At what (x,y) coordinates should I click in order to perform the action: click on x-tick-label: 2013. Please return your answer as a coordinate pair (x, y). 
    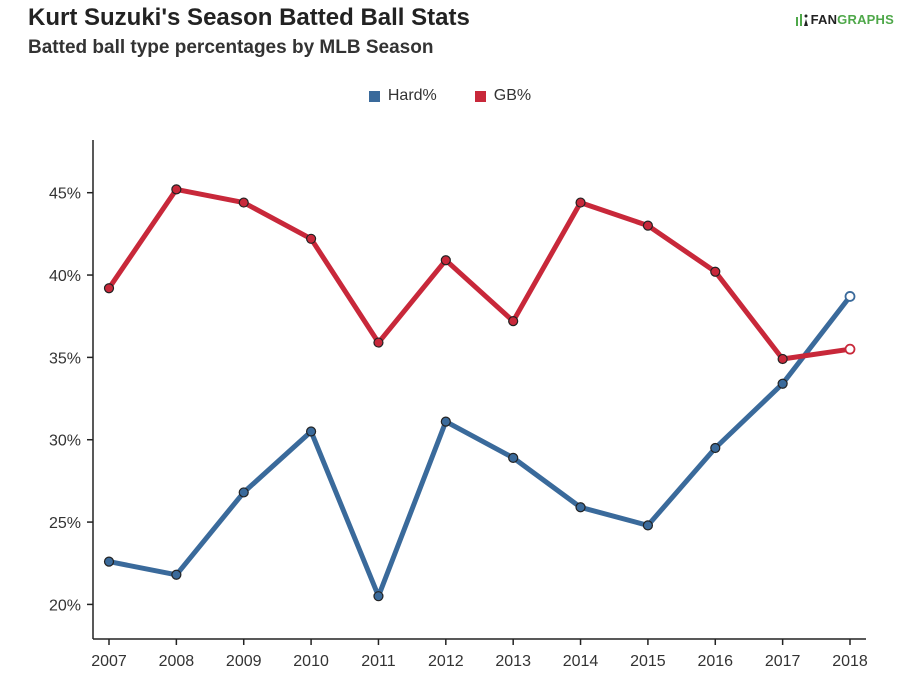
    Looking at the image, I should click on (513, 661).